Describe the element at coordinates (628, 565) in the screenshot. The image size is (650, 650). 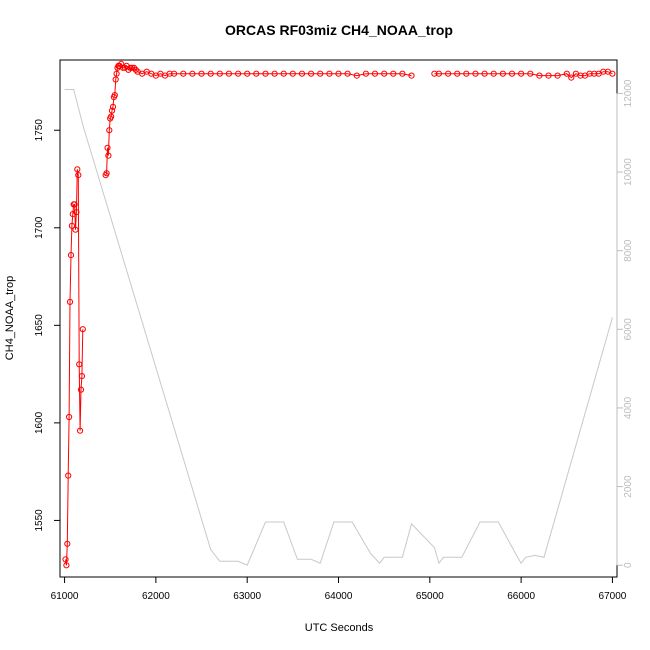
I see `y2-tick-label: 0` at that location.